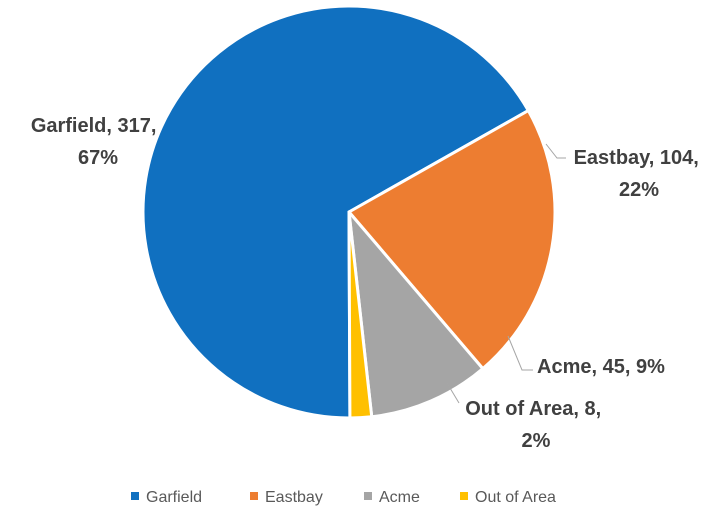 The height and width of the screenshot is (512, 715). What do you see at coordinates (515, 497) in the screenshot?
I see `legend-label-out-of-area: Out of Area` at bounding box center [515, 497].